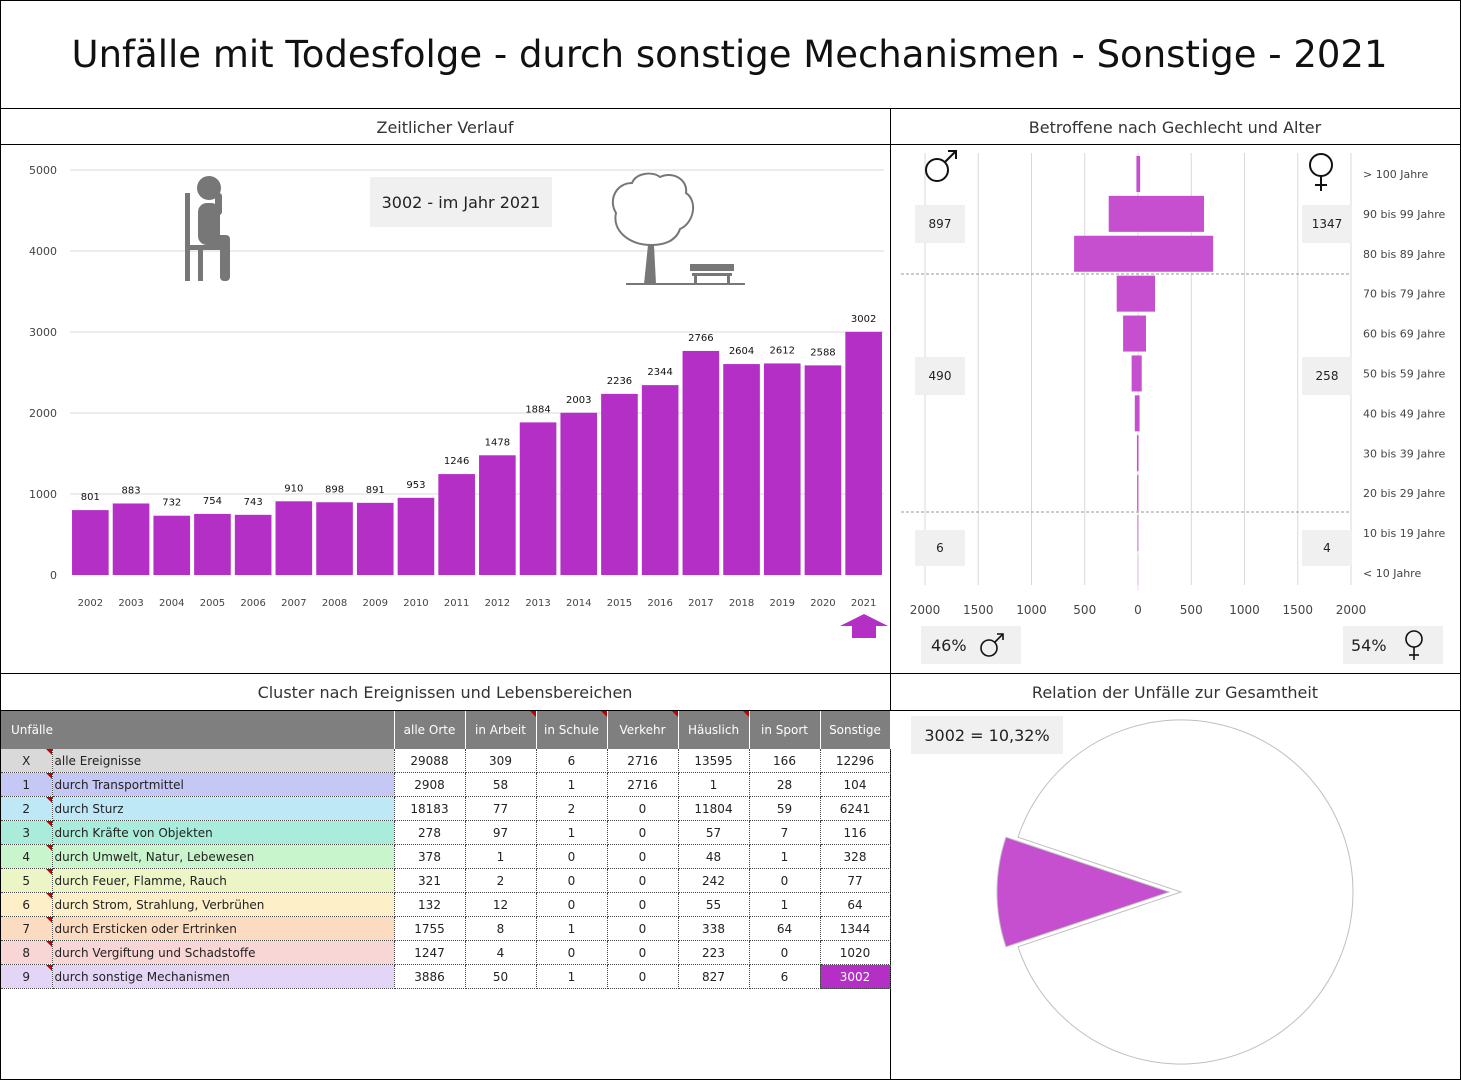 The height and width of the screenshot is (1080, 1461). Describe the element at coordinates (659, 603) in the screenshot. I see `x-tick-label: 2016` at that location.